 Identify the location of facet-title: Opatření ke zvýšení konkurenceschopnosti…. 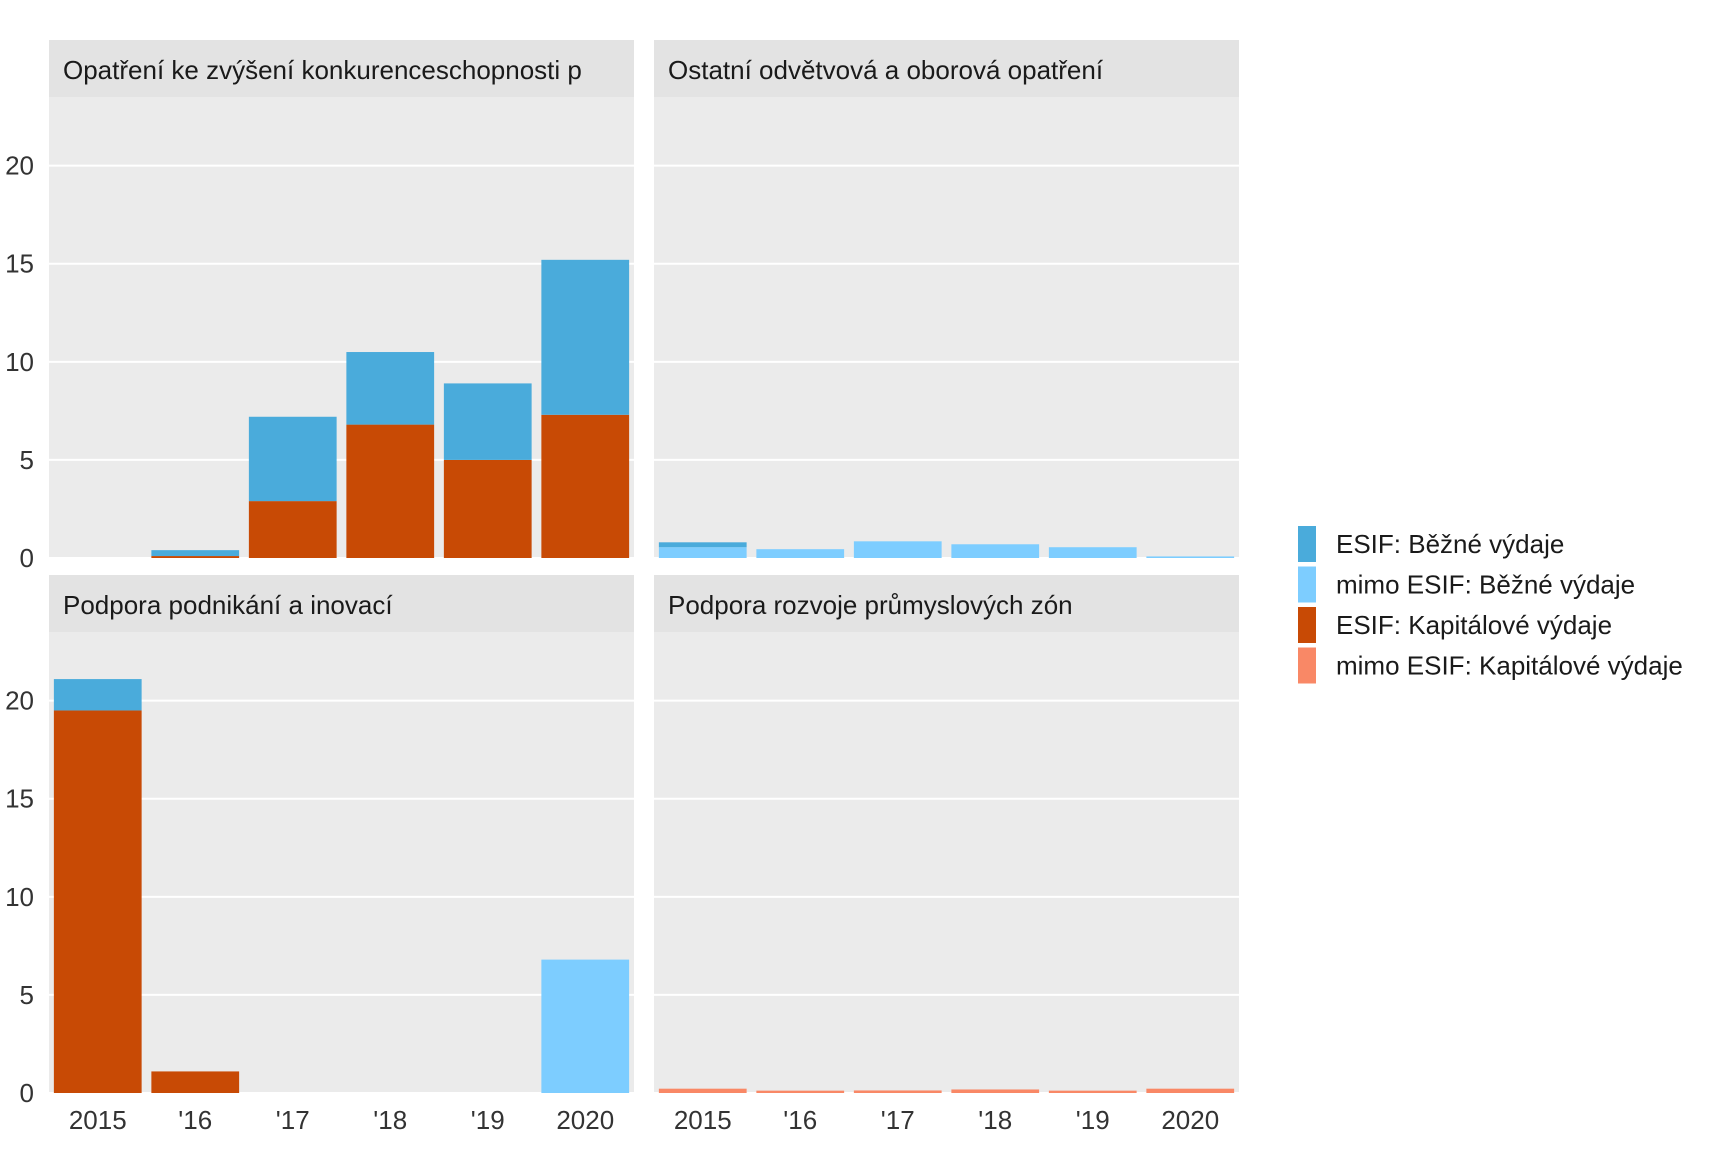
(322, 70).